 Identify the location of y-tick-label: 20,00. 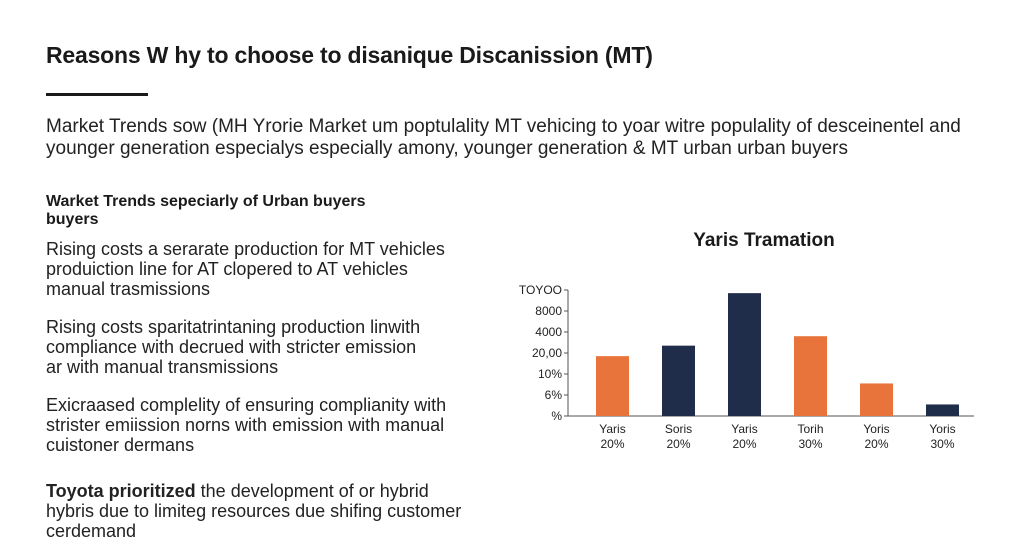
(547, 353).